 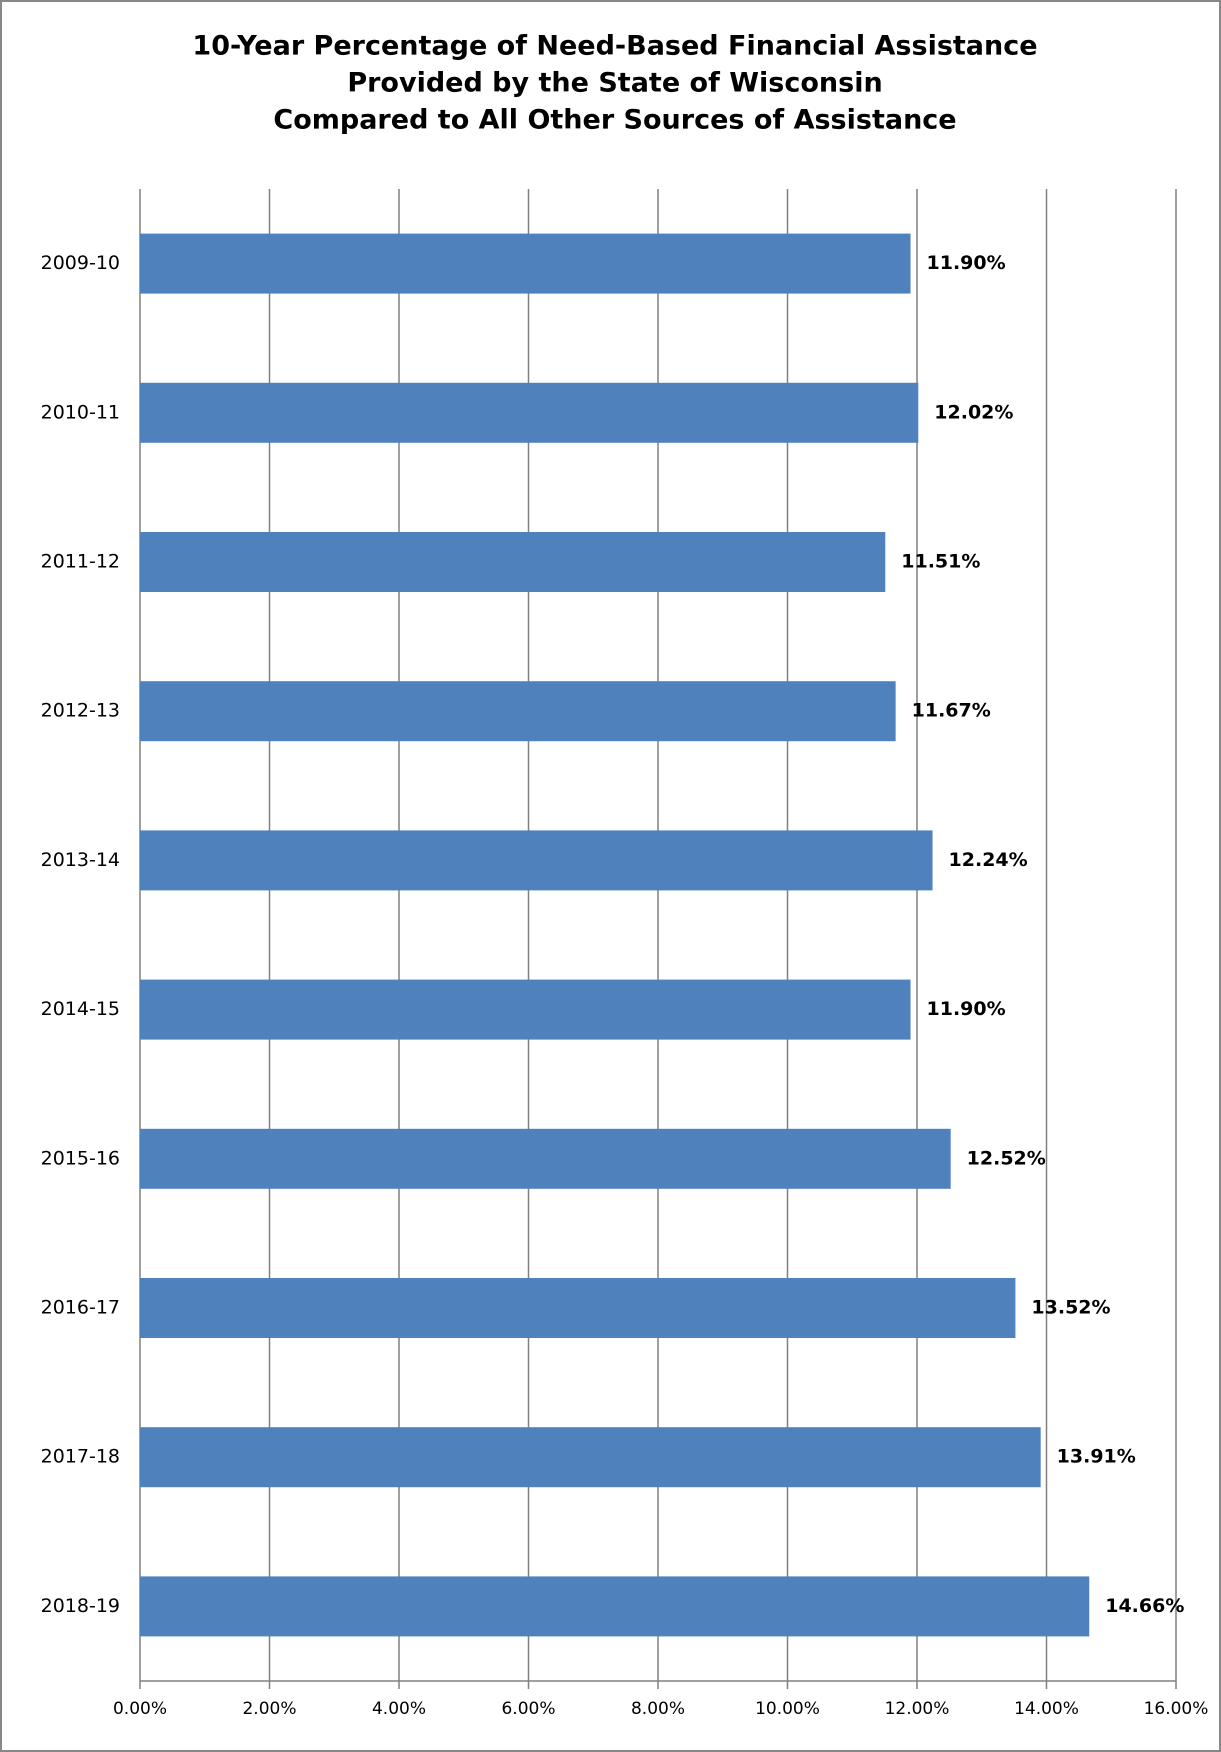 What do you see at coordinates (973, 412) in the screenshot?
I see `value-label: 12.02%` at bounding box center [973, 412].